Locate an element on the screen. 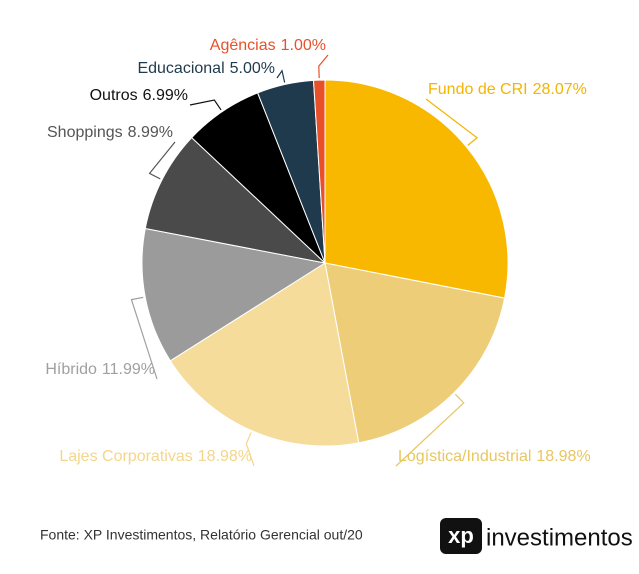  slice-label: Híbrido 11.99% is located at coordinates (100, 369).